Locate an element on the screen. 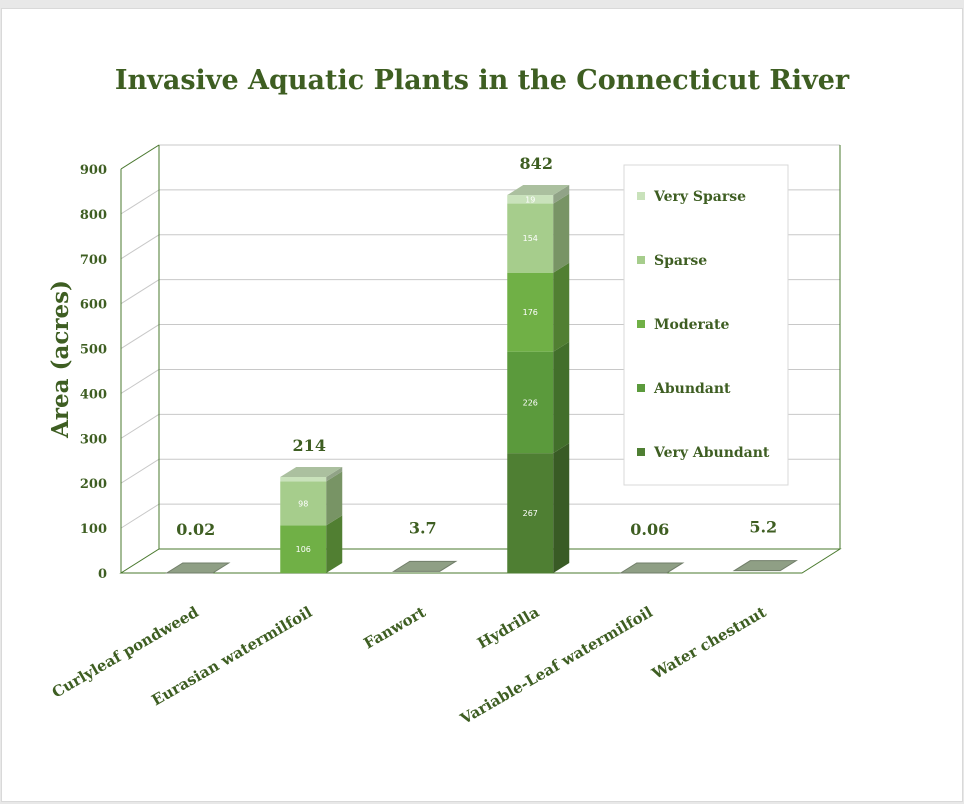 This screenshot has height=804, width=964. y-tick-label: 200 is located at coordinates (93, 484).